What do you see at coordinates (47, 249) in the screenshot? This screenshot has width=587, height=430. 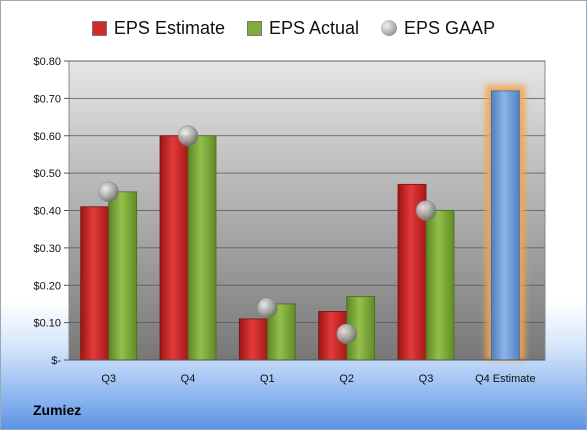 I see `y-tick-label: $0.30` at bounding box center [47, 249].